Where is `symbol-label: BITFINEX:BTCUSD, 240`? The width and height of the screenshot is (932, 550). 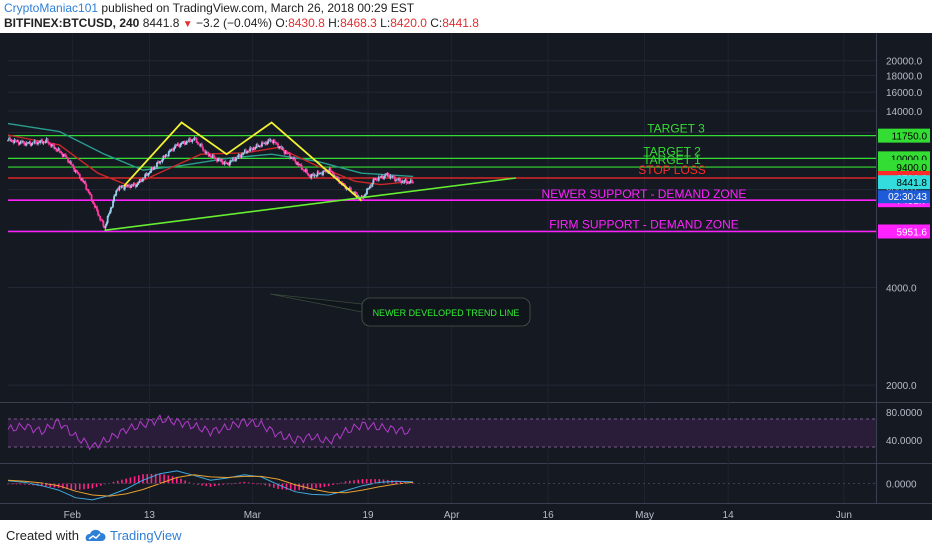
symbol-label: BITFINEX:BTCUSD, 240 is located at coordinates (72, 23).